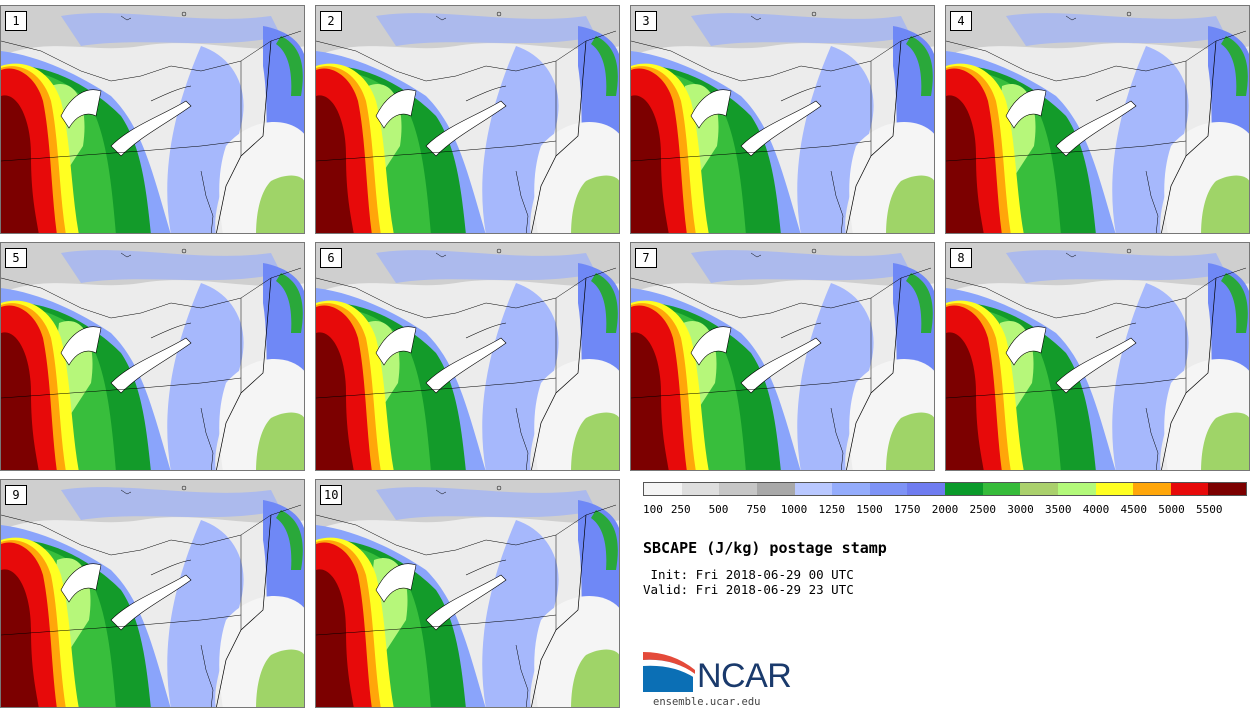 The image size is (1260, 709). I want to click on colorbar-tick-label: 4500, so click(1134, 509).